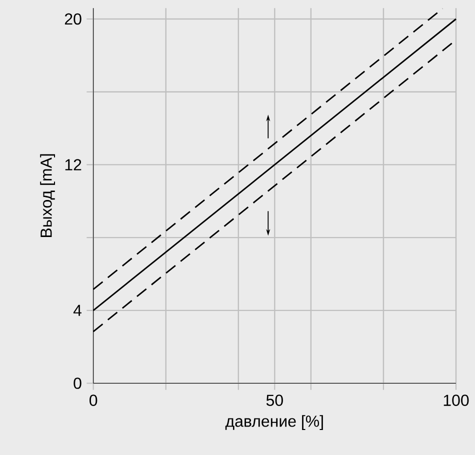 The width and height of the screenshot is (475, 455). Describe the element at coordinates (94, 400) in the screenshot. I see `x-tick-label: 0` at that location.